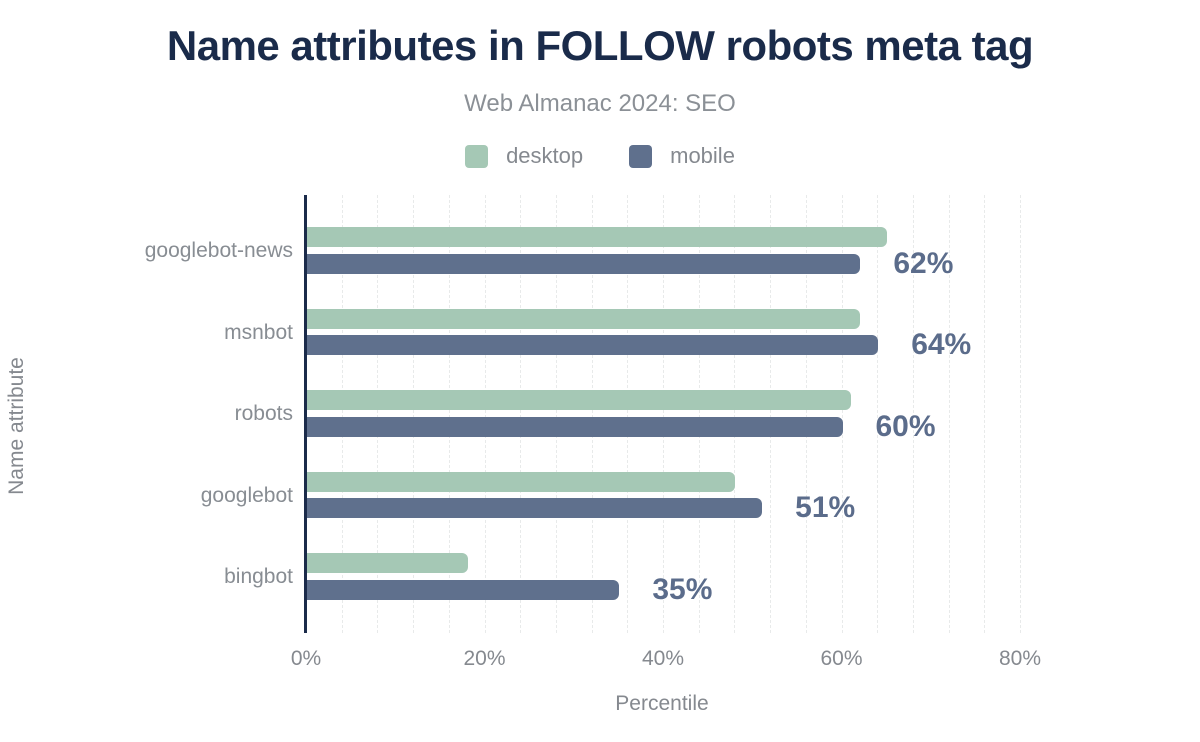 This screenshot has height=742, width=1200. I want to click on value-label: 64%, so click(941, 344).